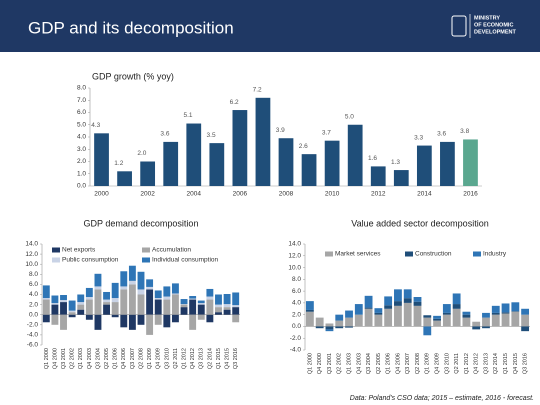 The image size is (540, 405). What do you see at coordinates (487, 18) in the screenshot?
I see `logo-text: MINISTRY` at bounding box center [487, 18].